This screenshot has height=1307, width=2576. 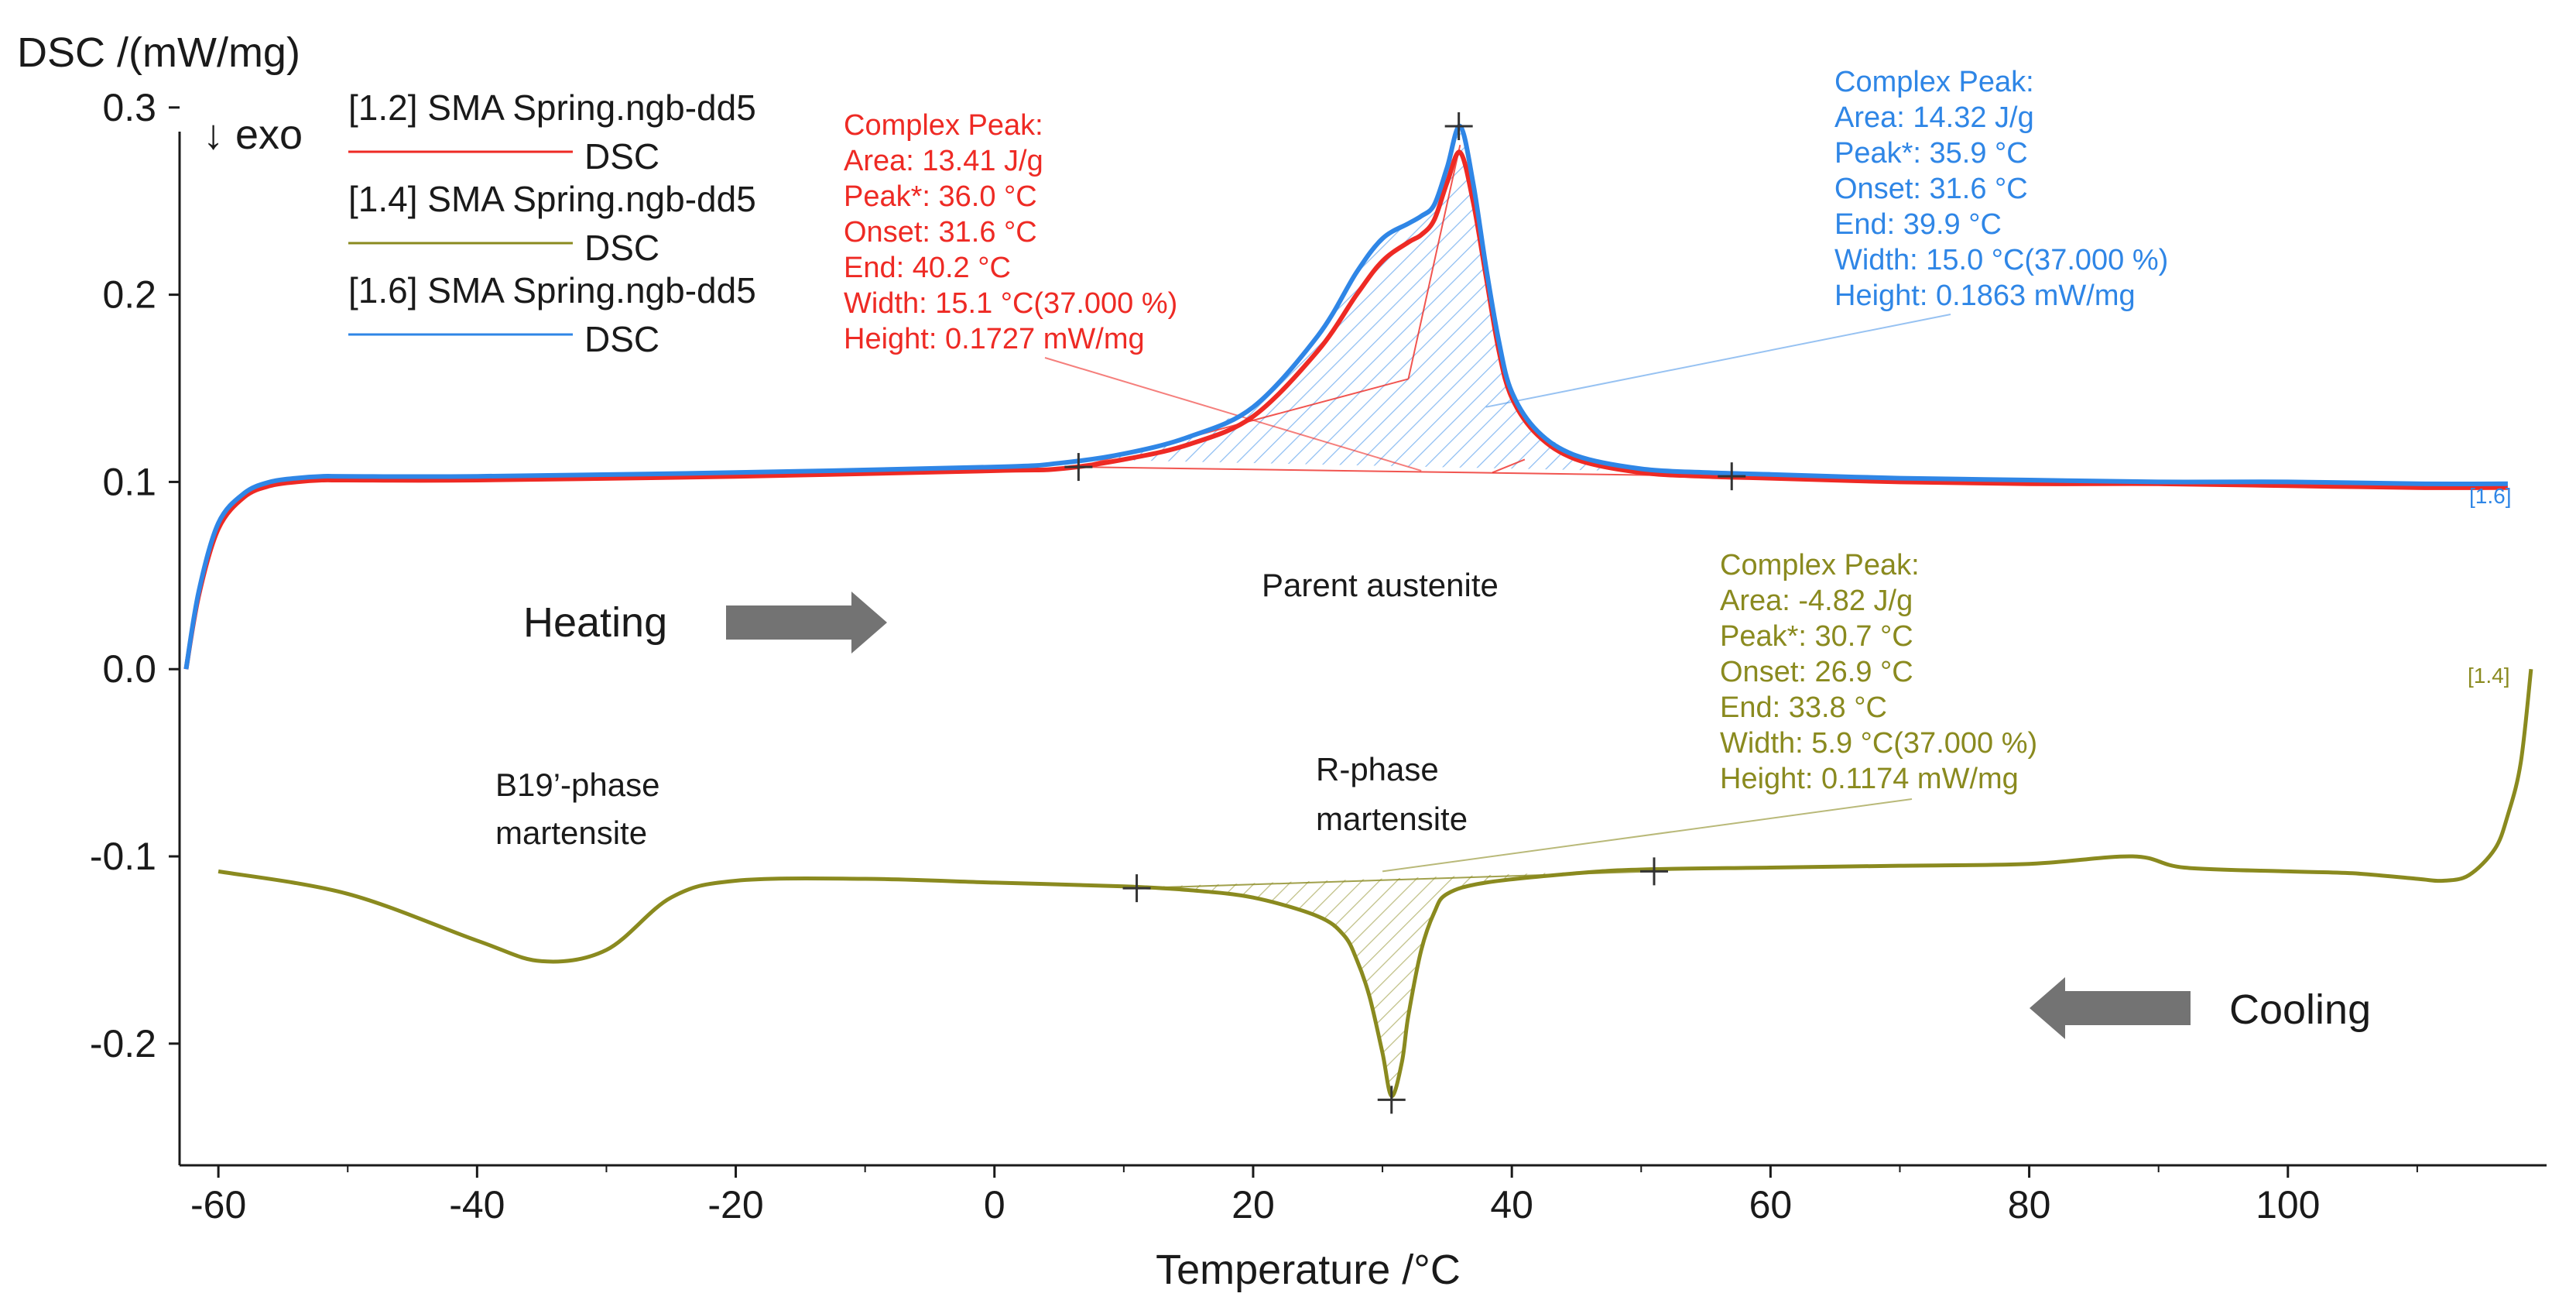 I want to click on note-b19-line2: martensite, so click(x=571, y=833).